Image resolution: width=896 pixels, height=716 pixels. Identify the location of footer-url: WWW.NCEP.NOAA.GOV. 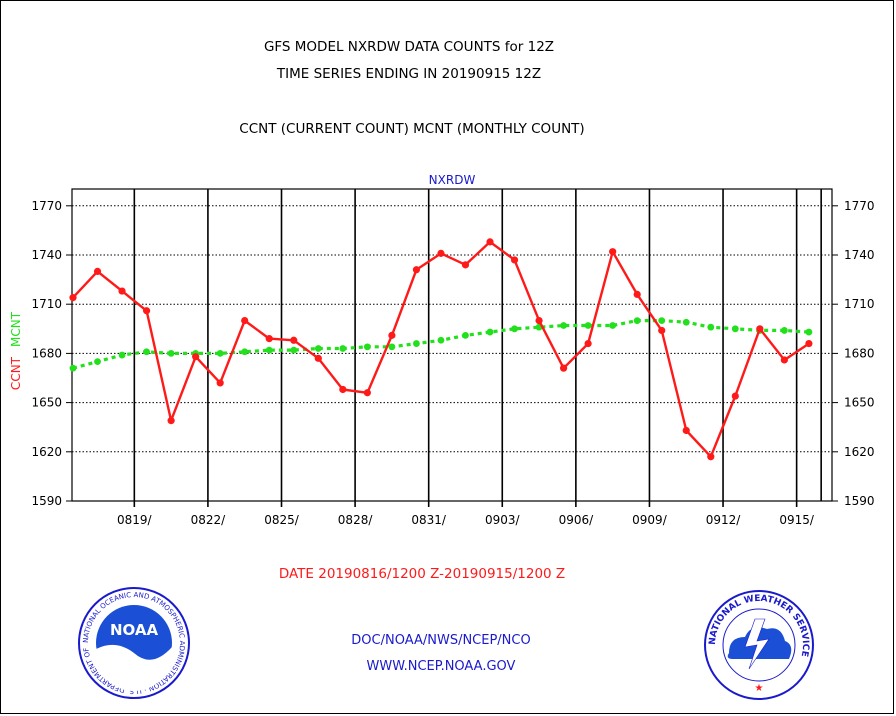
(441, 666).